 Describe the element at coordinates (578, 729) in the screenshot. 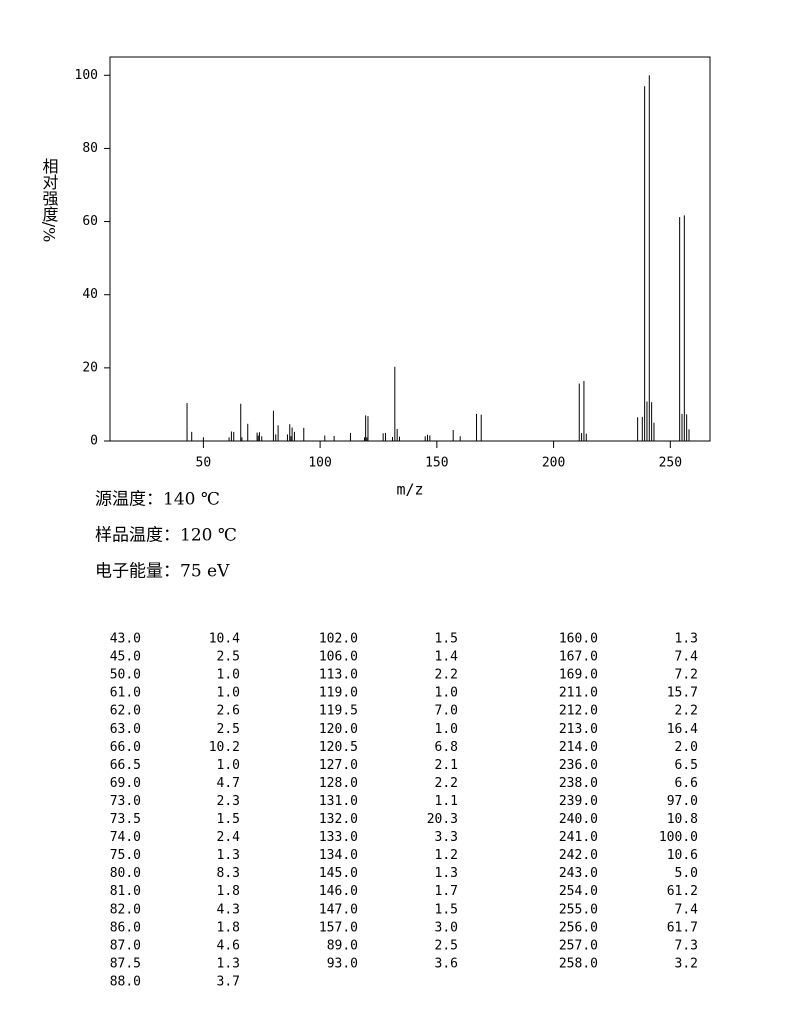

I see `mz-cell: 213.0` at that location.